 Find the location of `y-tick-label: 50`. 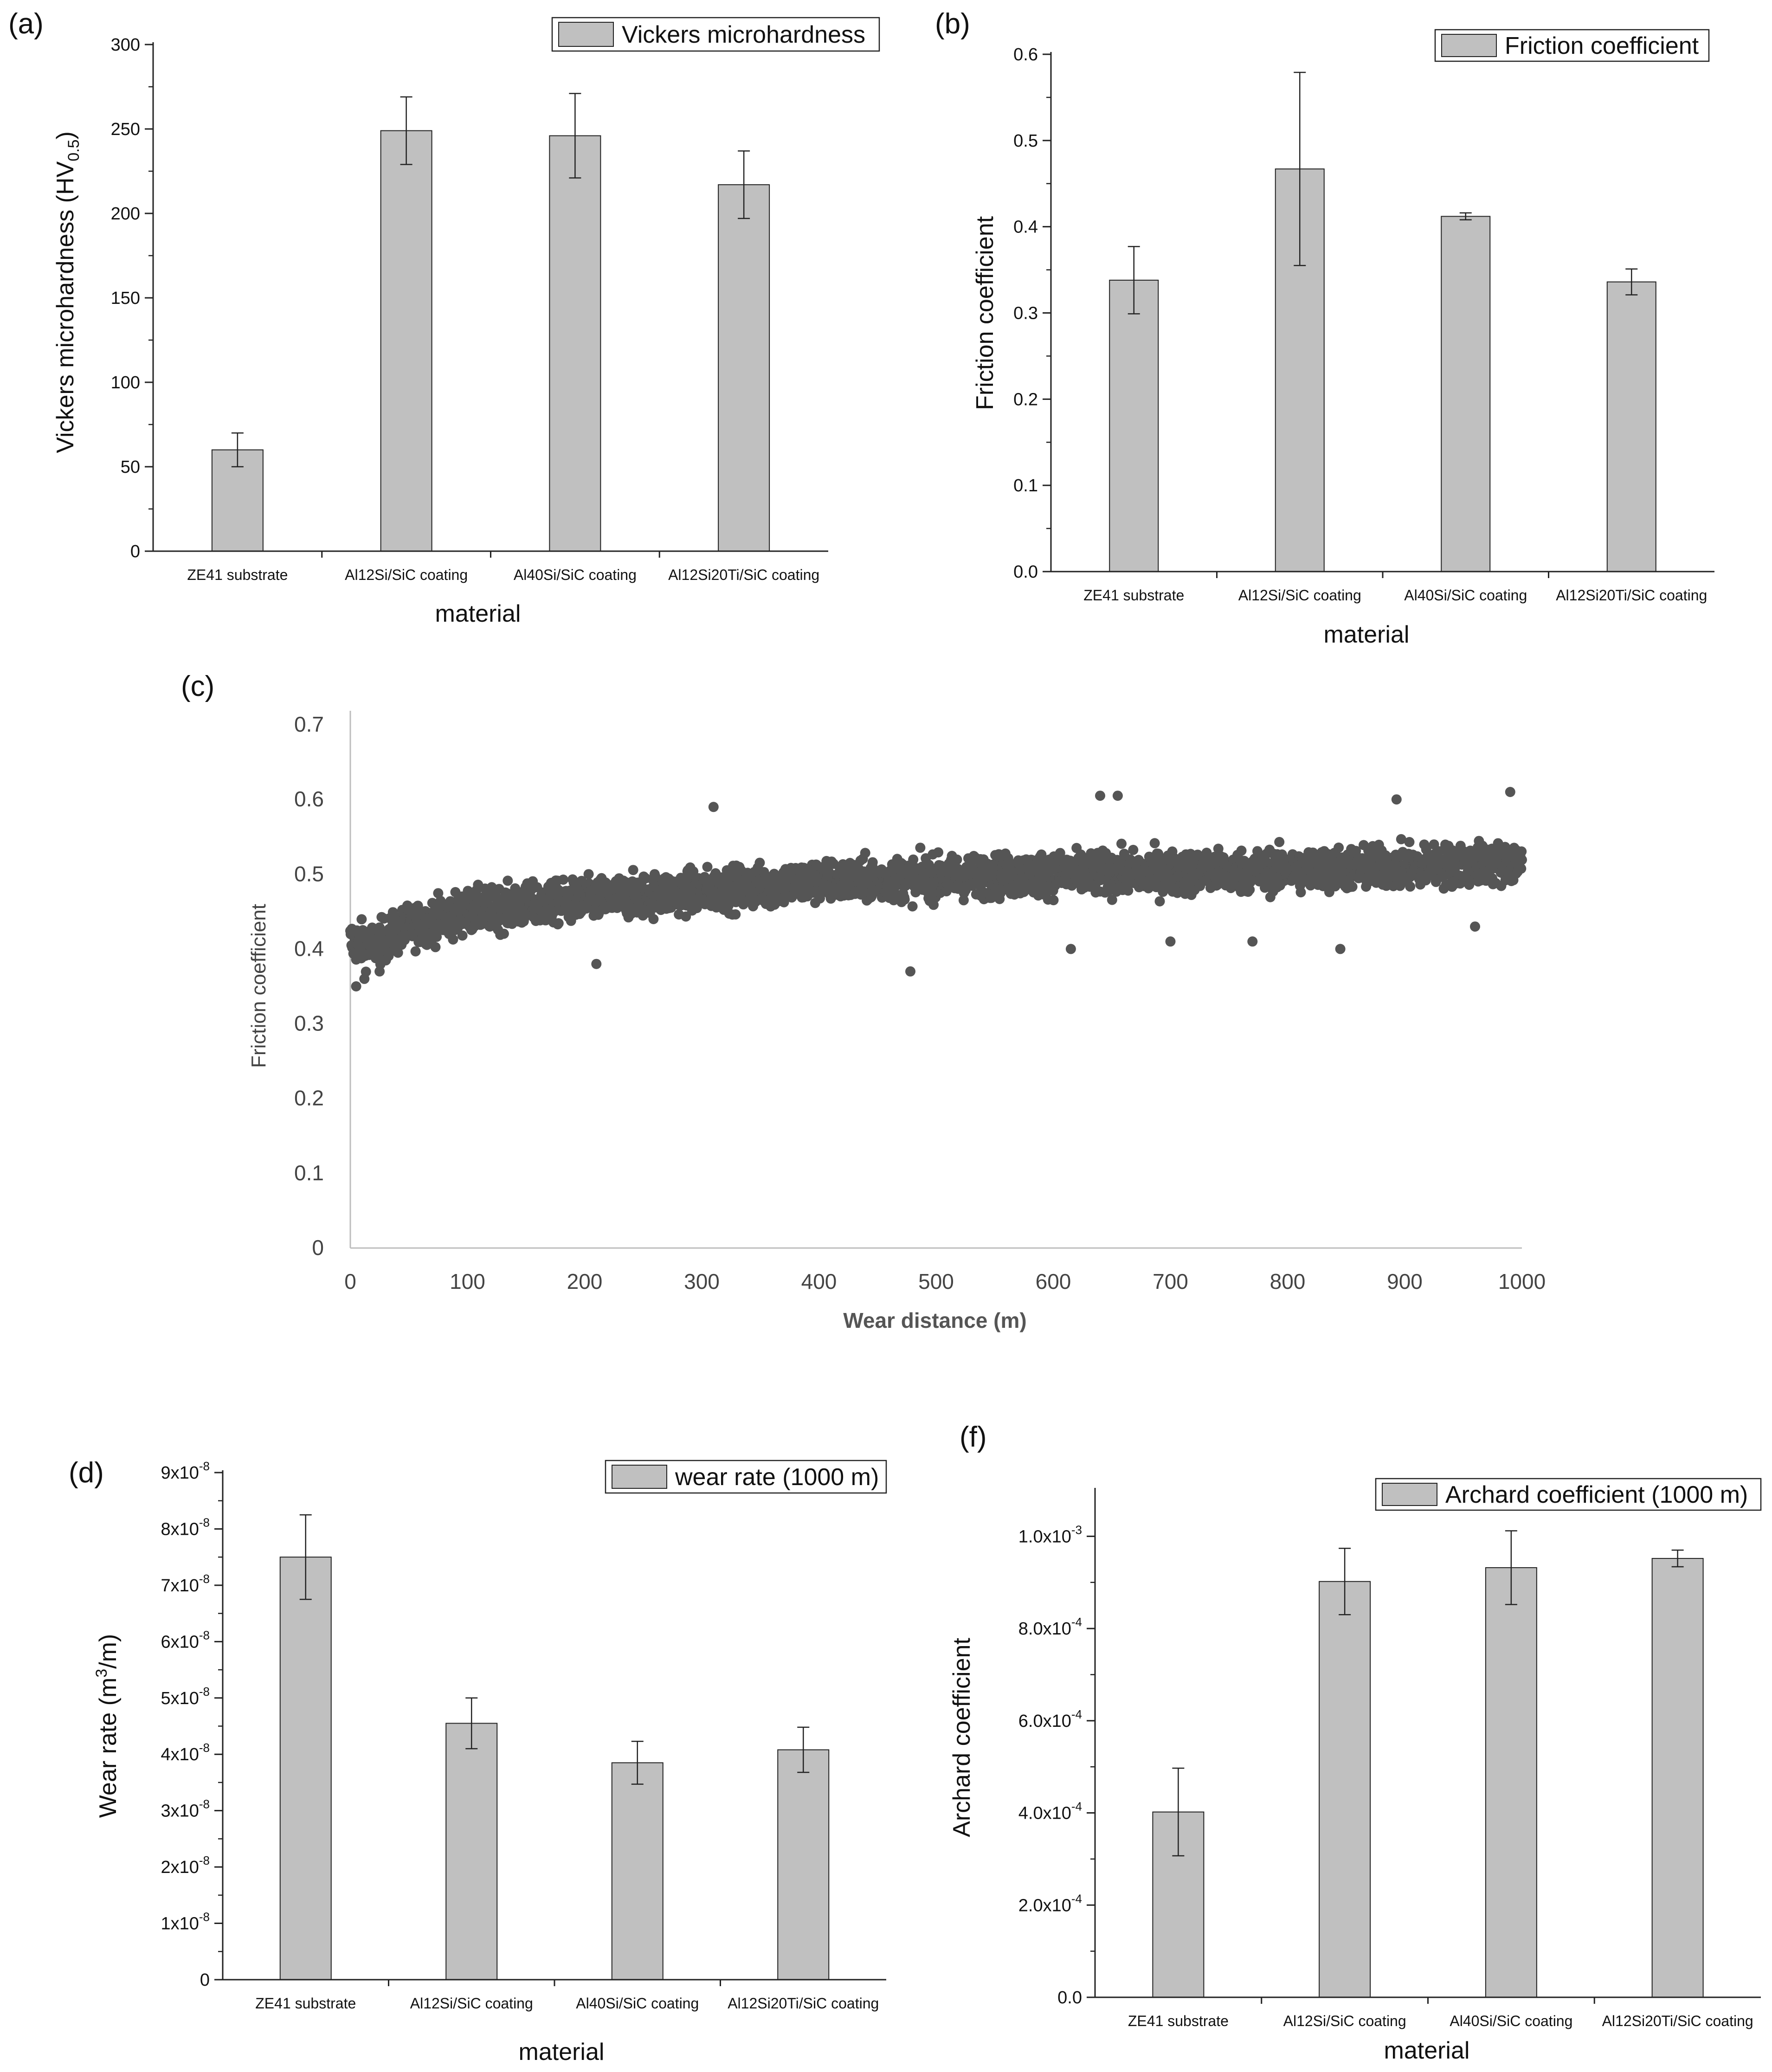

y-tick-label: 50 is located at coordinates (130, 467).